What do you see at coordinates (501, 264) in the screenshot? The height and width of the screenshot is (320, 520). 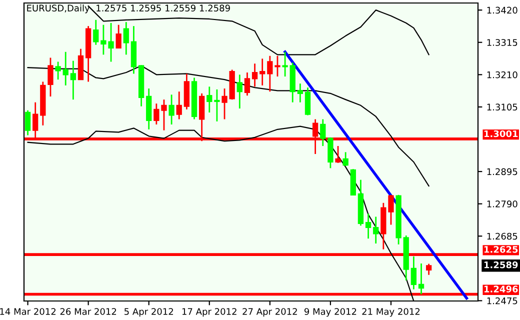 I see `text: 1.2589` at bounding box center [501, 264].